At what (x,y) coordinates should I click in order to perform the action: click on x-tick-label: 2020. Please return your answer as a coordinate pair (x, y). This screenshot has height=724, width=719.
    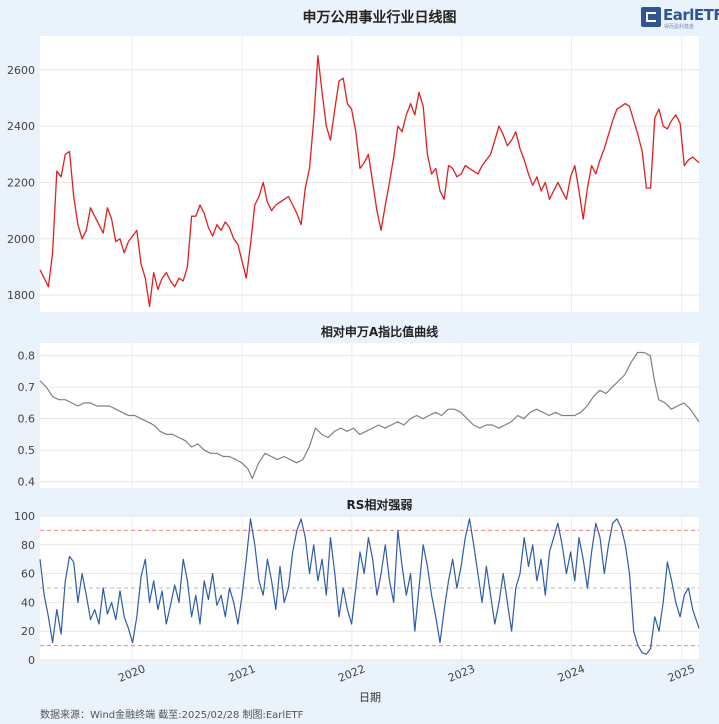
    Looking at the image, I should click on (131, 673).